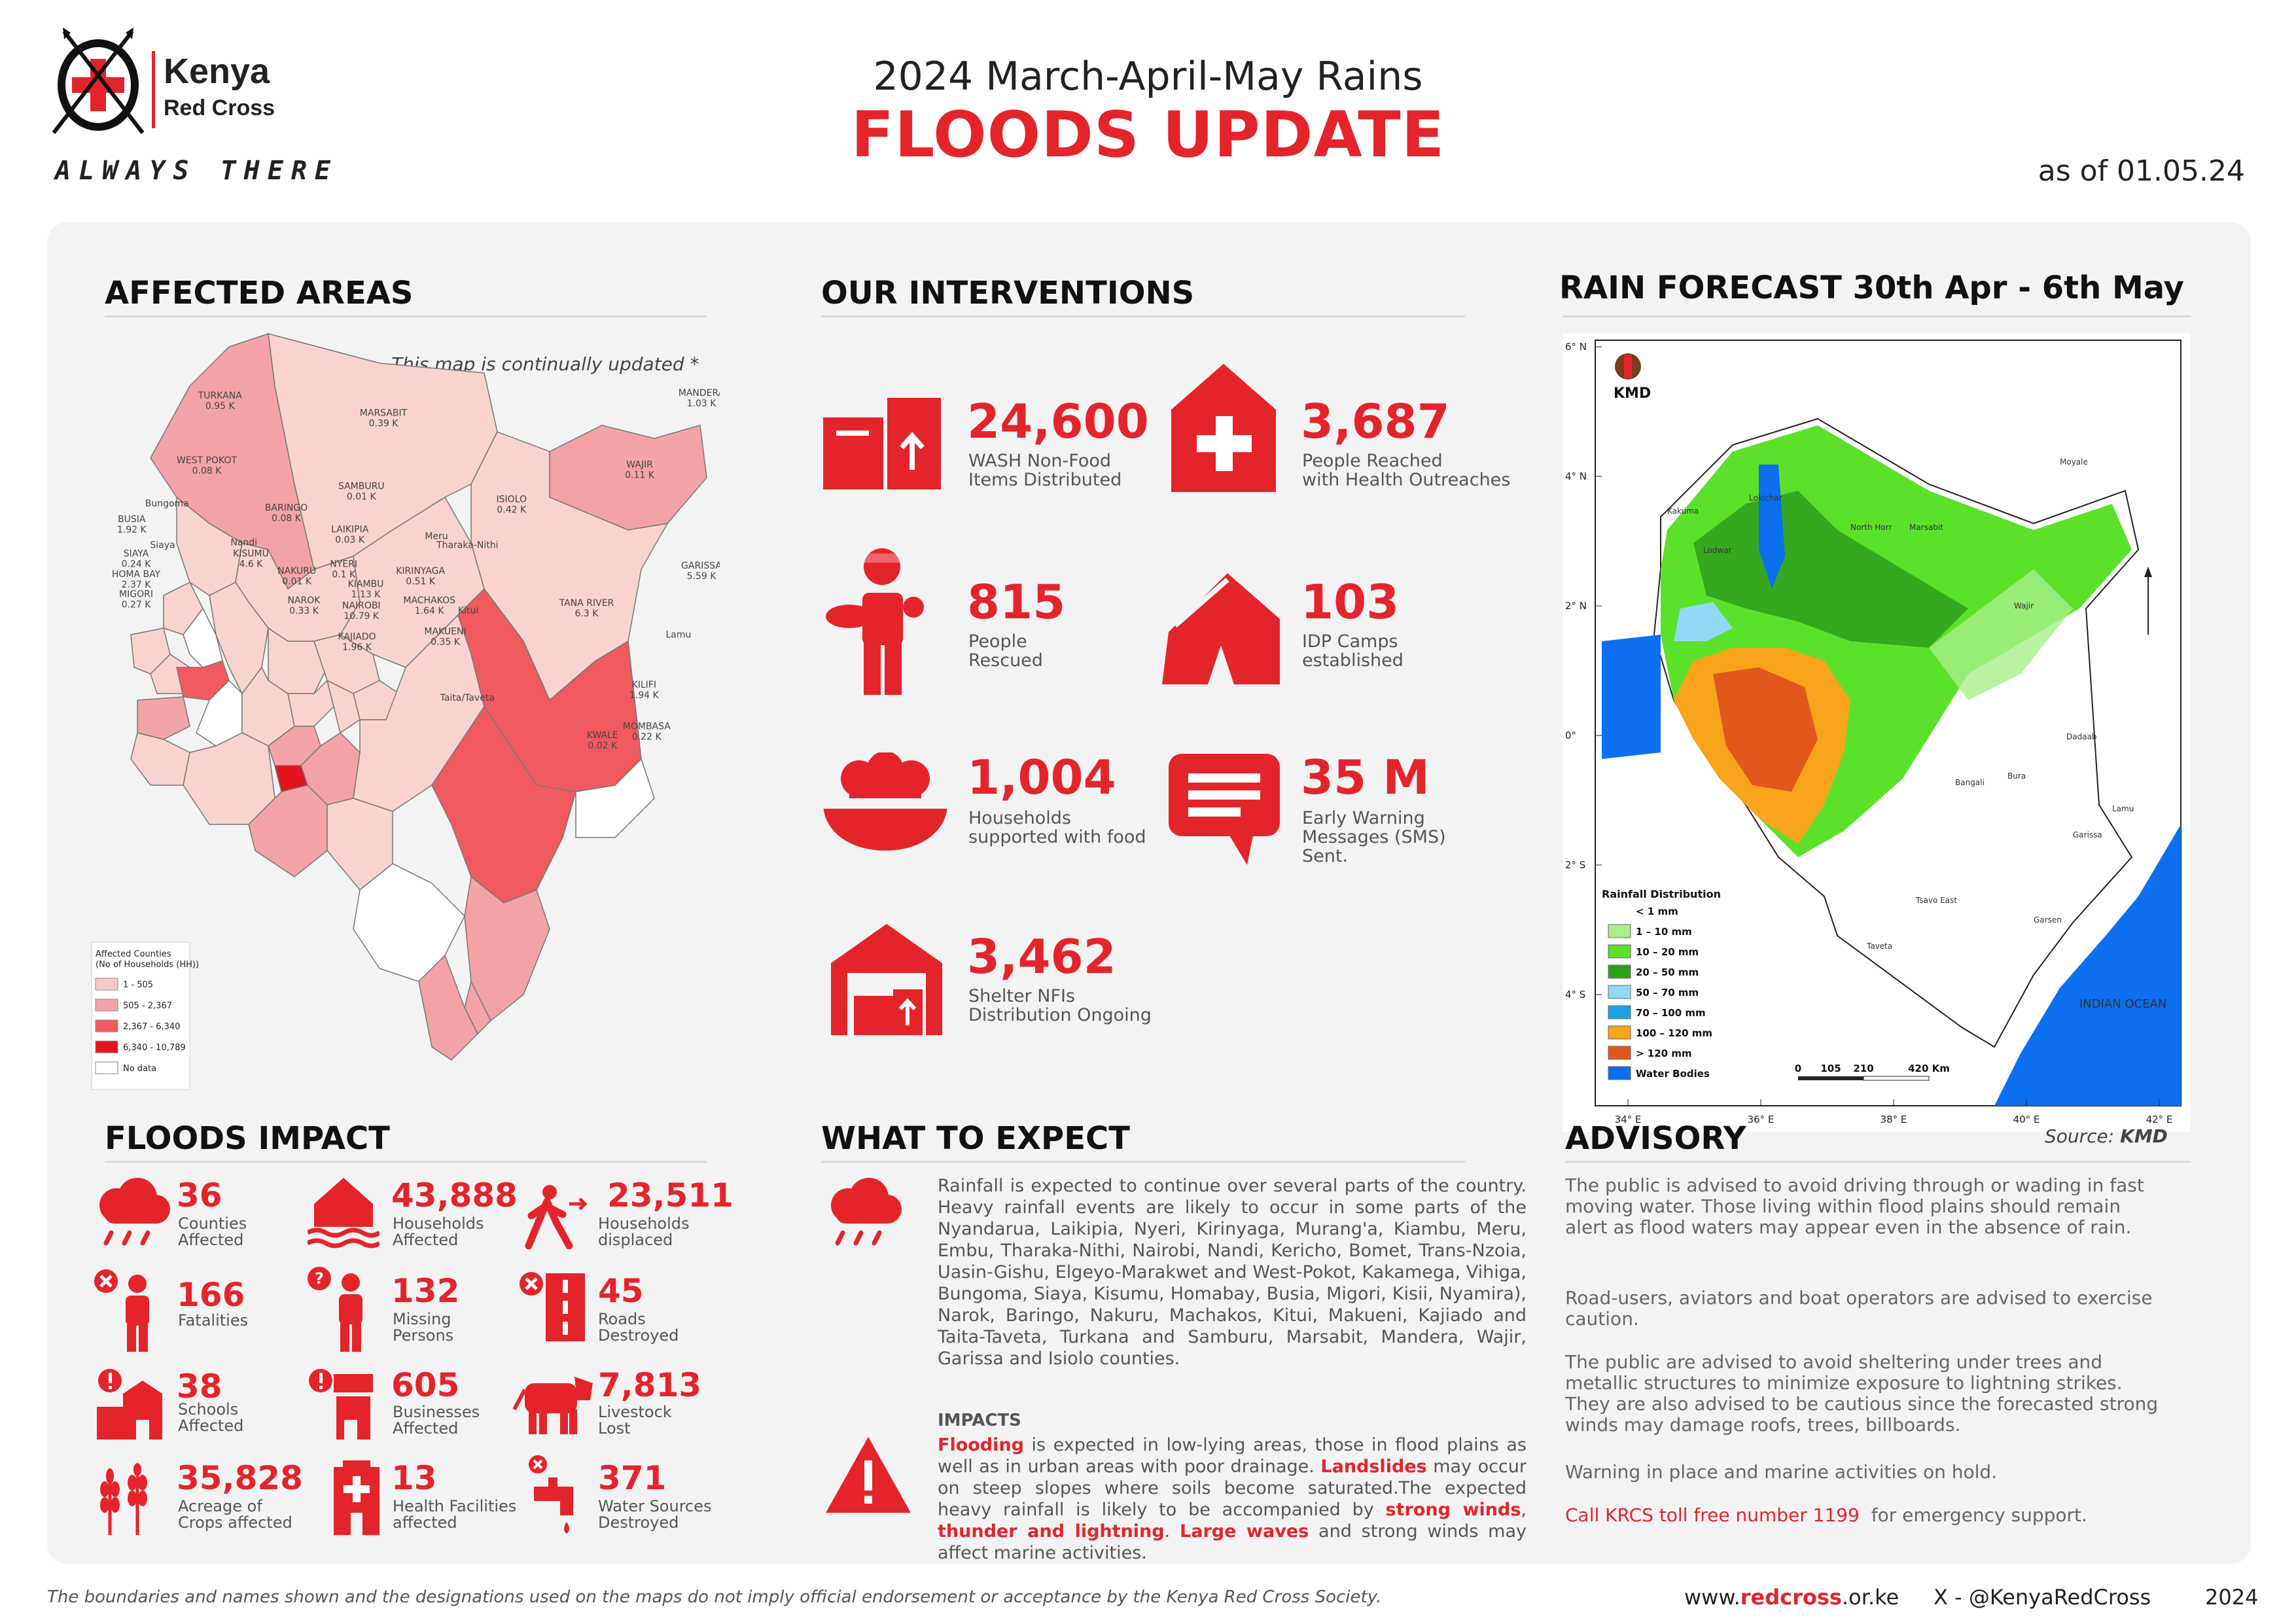 This screenshot has height=1624, width=2296. Describe the element at coordinates (445, 636) in the screenshot. I see `county-label-30: MAKUENI 0.35 K` at that location.